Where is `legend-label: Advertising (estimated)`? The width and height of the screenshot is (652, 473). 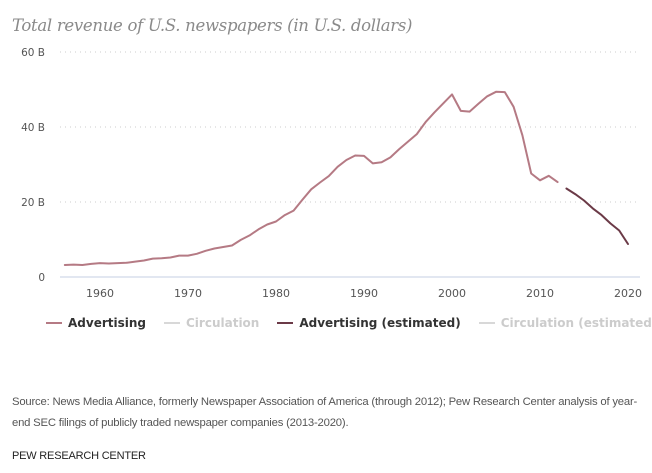 legend-label: Advertising (estimated) is located at coordinates (380, 323).